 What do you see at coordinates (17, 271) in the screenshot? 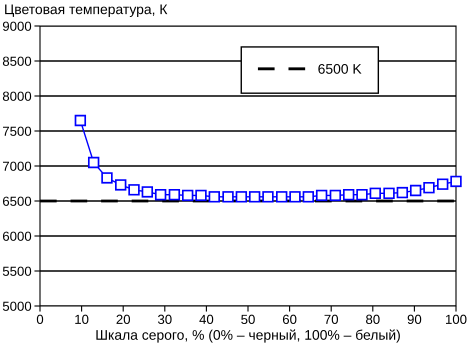
I see `y-tick-label: 5500` at bounding box center [17, 271].